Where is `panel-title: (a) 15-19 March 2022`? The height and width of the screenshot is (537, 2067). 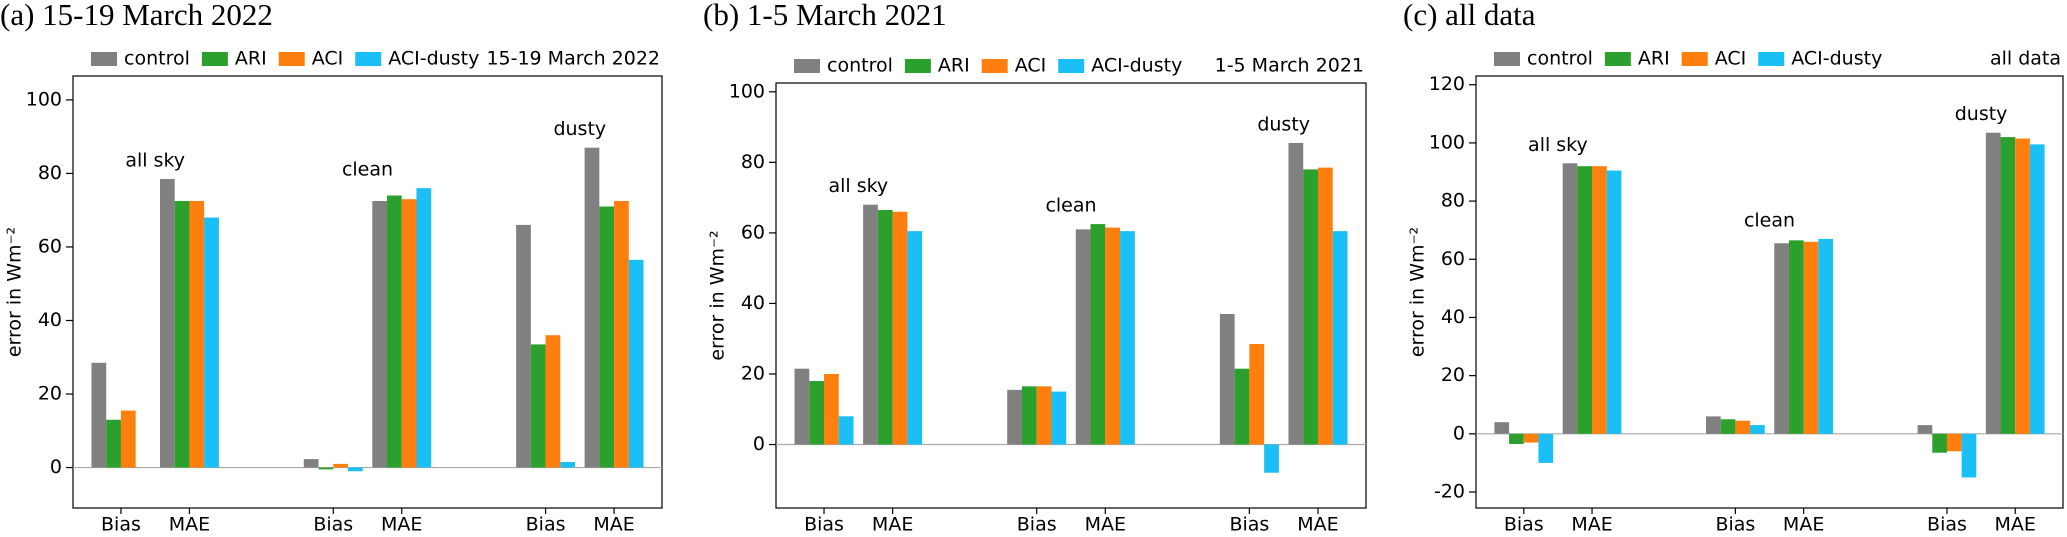 panel-title: (a) 15-19 March 2022 is located at coordinates (136, 16).